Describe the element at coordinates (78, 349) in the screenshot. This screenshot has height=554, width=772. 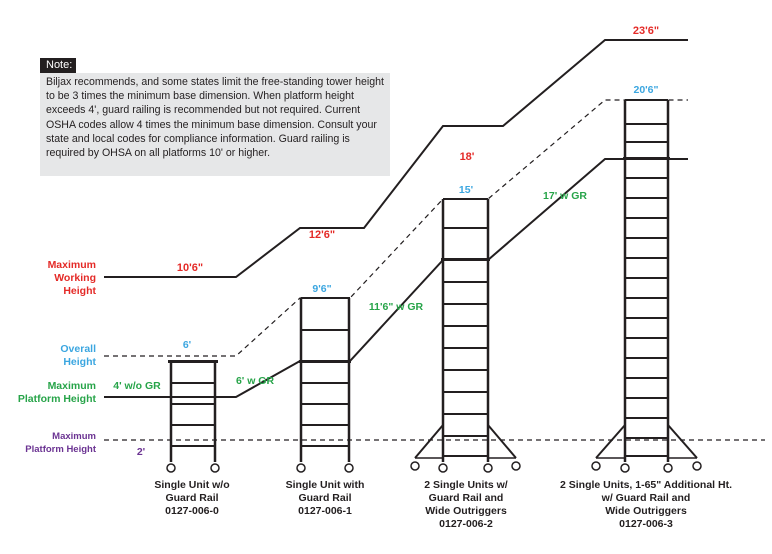
I see `overall-height-label-1: Overall` at that location.